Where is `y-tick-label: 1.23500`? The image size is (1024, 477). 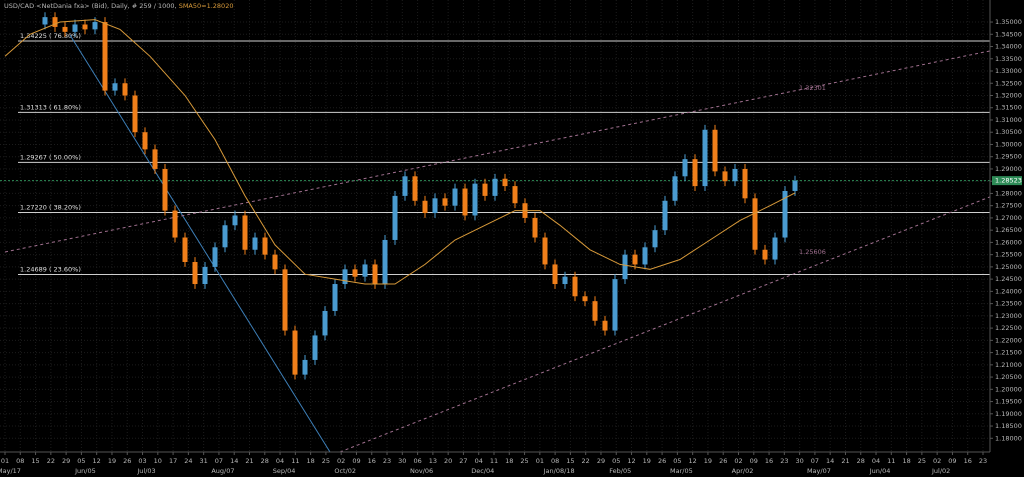
y-tick-label: 1.23500 is located at coordinates (1008, 304).